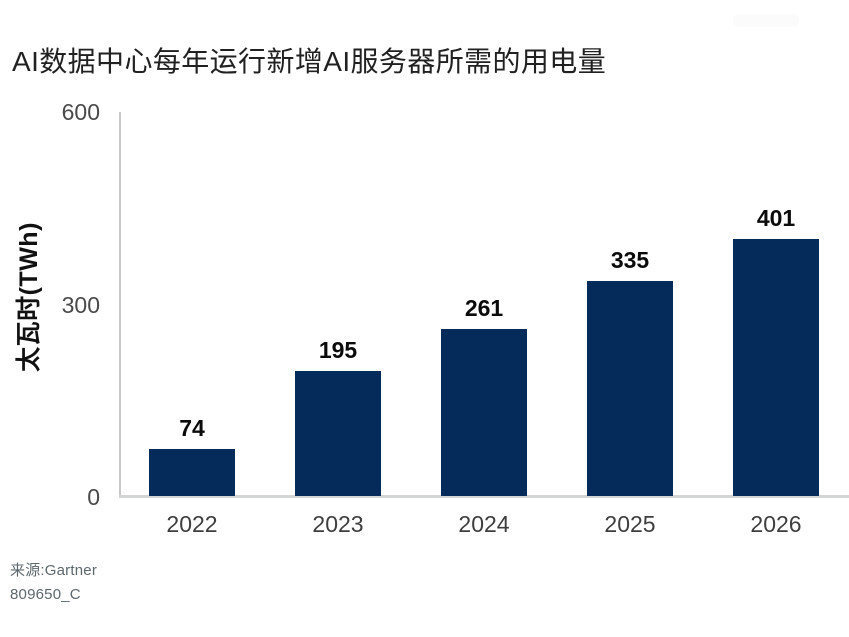 This screenshot has width=849, height=637. I want to click on x-axis-tick-label: 2022, so click(192, 524).